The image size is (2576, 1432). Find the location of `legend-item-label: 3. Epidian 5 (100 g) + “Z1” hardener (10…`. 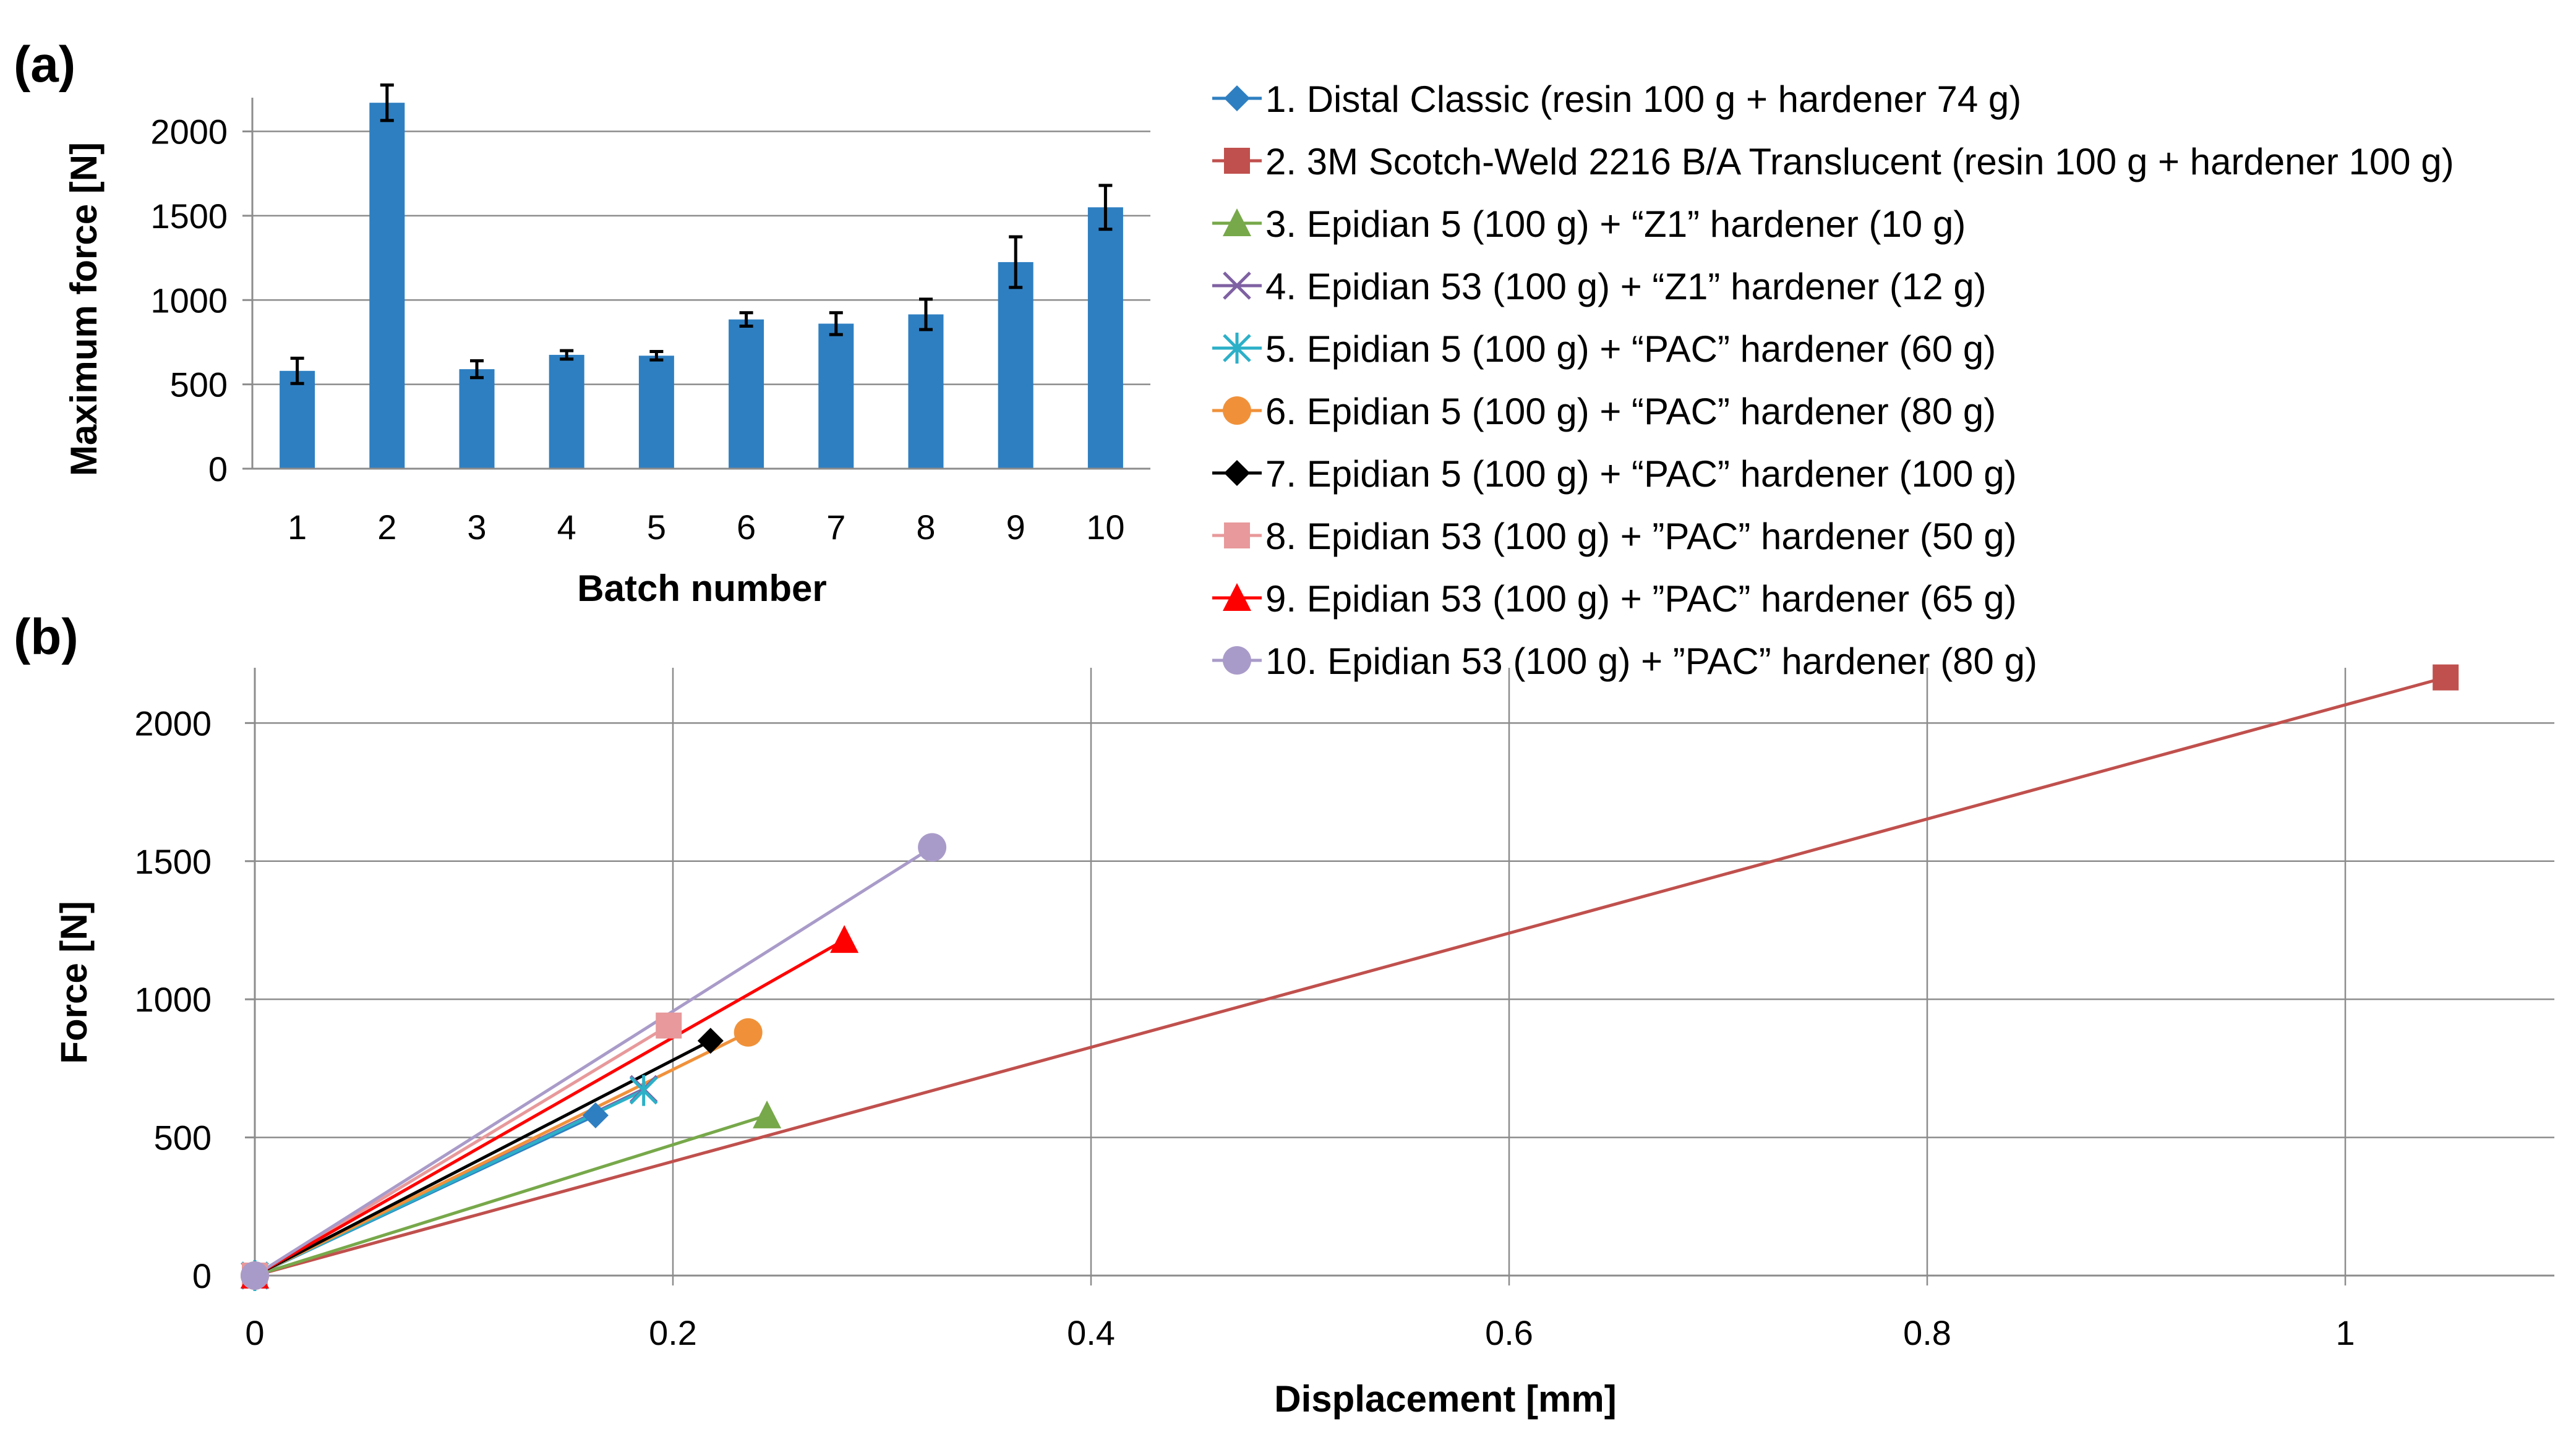

legend-item-label: 3. Epidian 5 (100 g) + “Z1” hardener (10… is located at coordinates (1616, 224).